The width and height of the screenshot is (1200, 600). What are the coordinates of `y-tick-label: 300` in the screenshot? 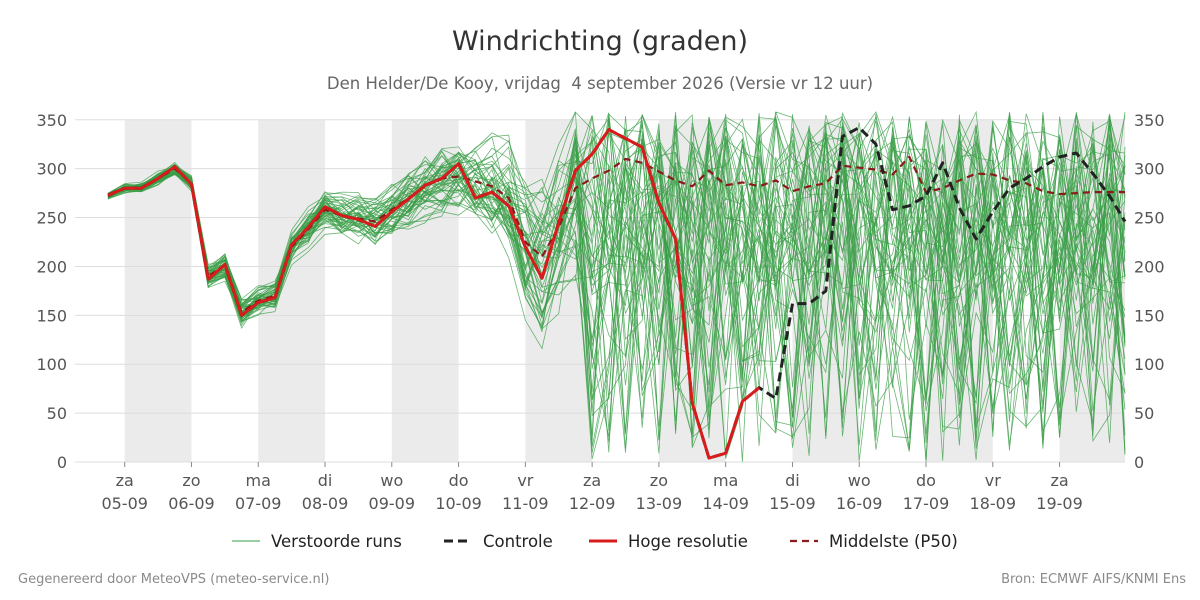 It's located at (51, 169).